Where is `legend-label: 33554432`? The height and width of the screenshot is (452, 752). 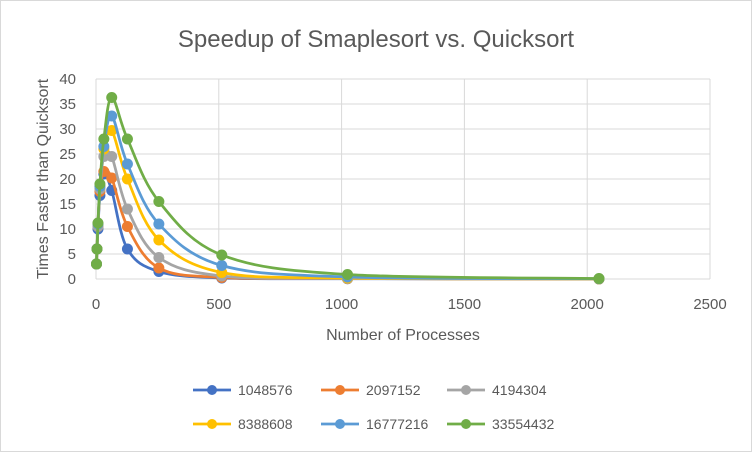 legend-label: 33554432 is located at coordinates (523, 424).